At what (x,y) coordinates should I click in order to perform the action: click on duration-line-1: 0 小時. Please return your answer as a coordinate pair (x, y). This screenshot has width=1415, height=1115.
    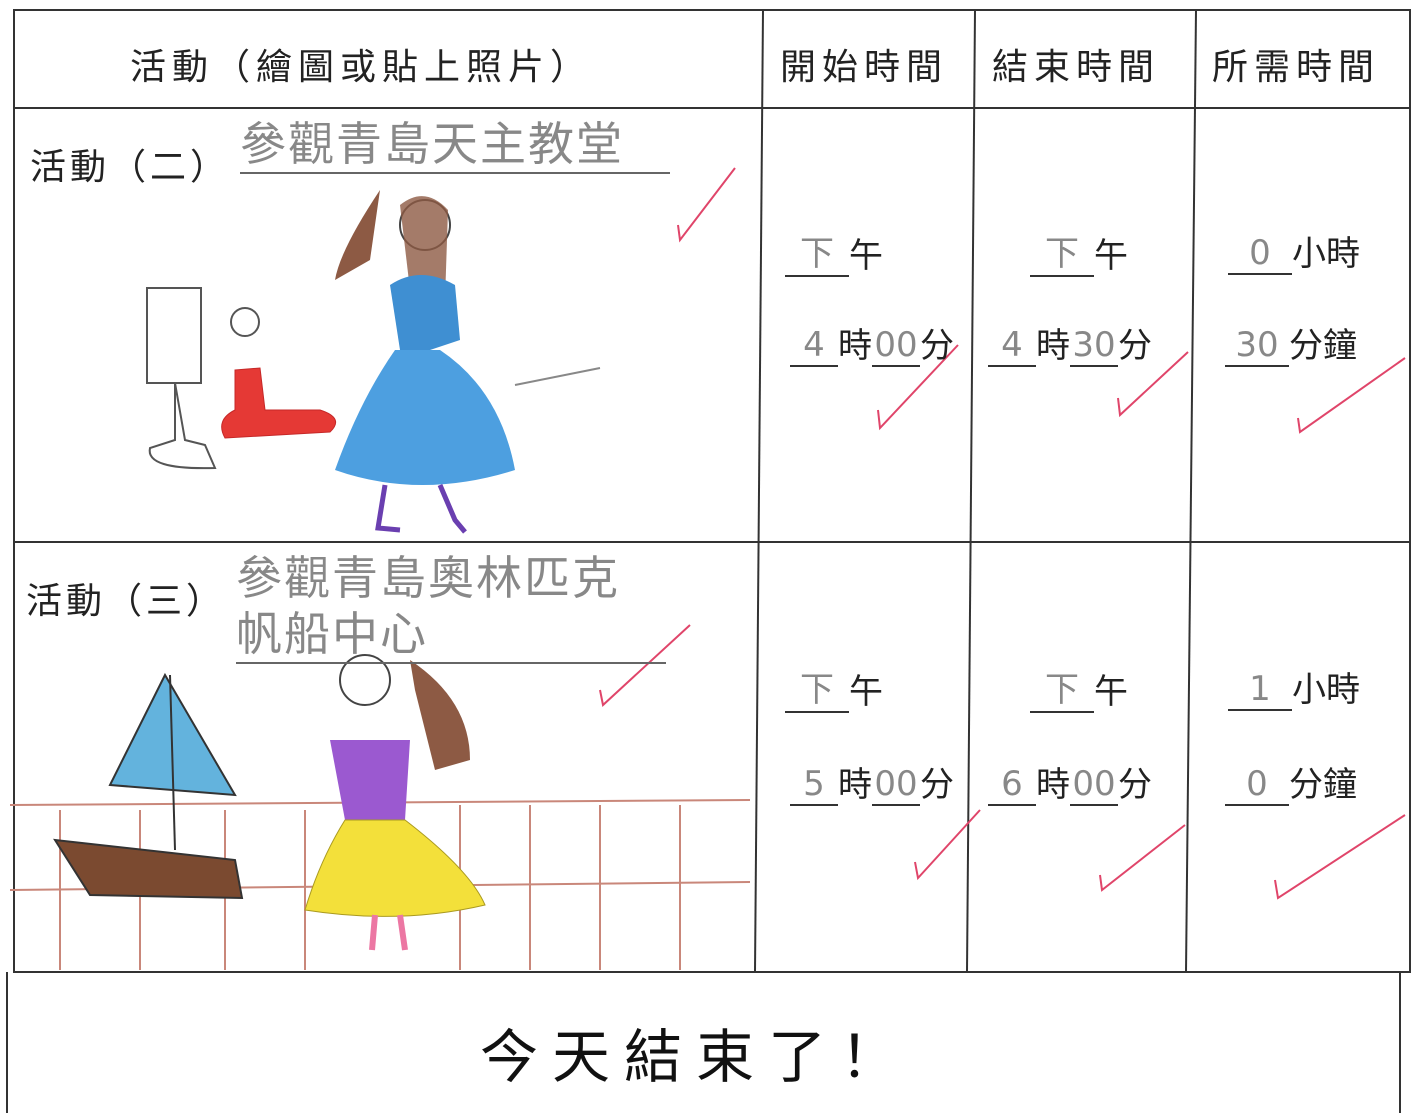
    Looking at the image, I should click on (1294, 250).